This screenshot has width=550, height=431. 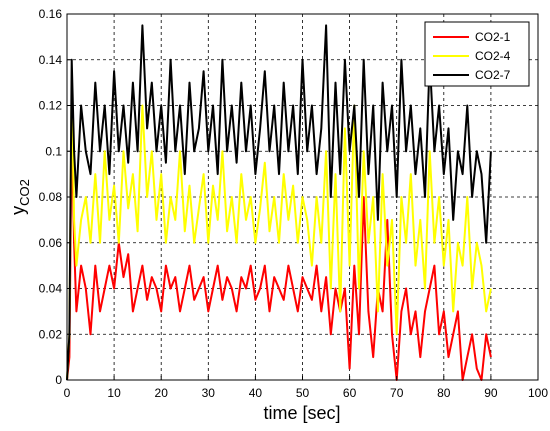 I want to click on y-tick-label: 0.06, so click(x=51, y=243).